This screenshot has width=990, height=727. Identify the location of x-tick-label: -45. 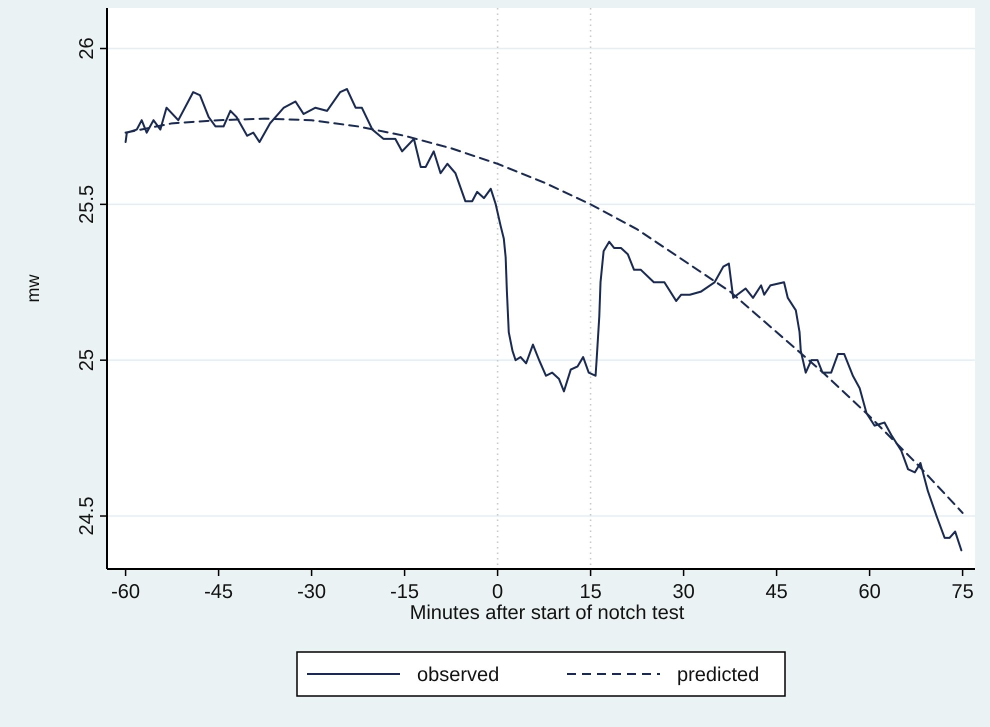
(219, 592).